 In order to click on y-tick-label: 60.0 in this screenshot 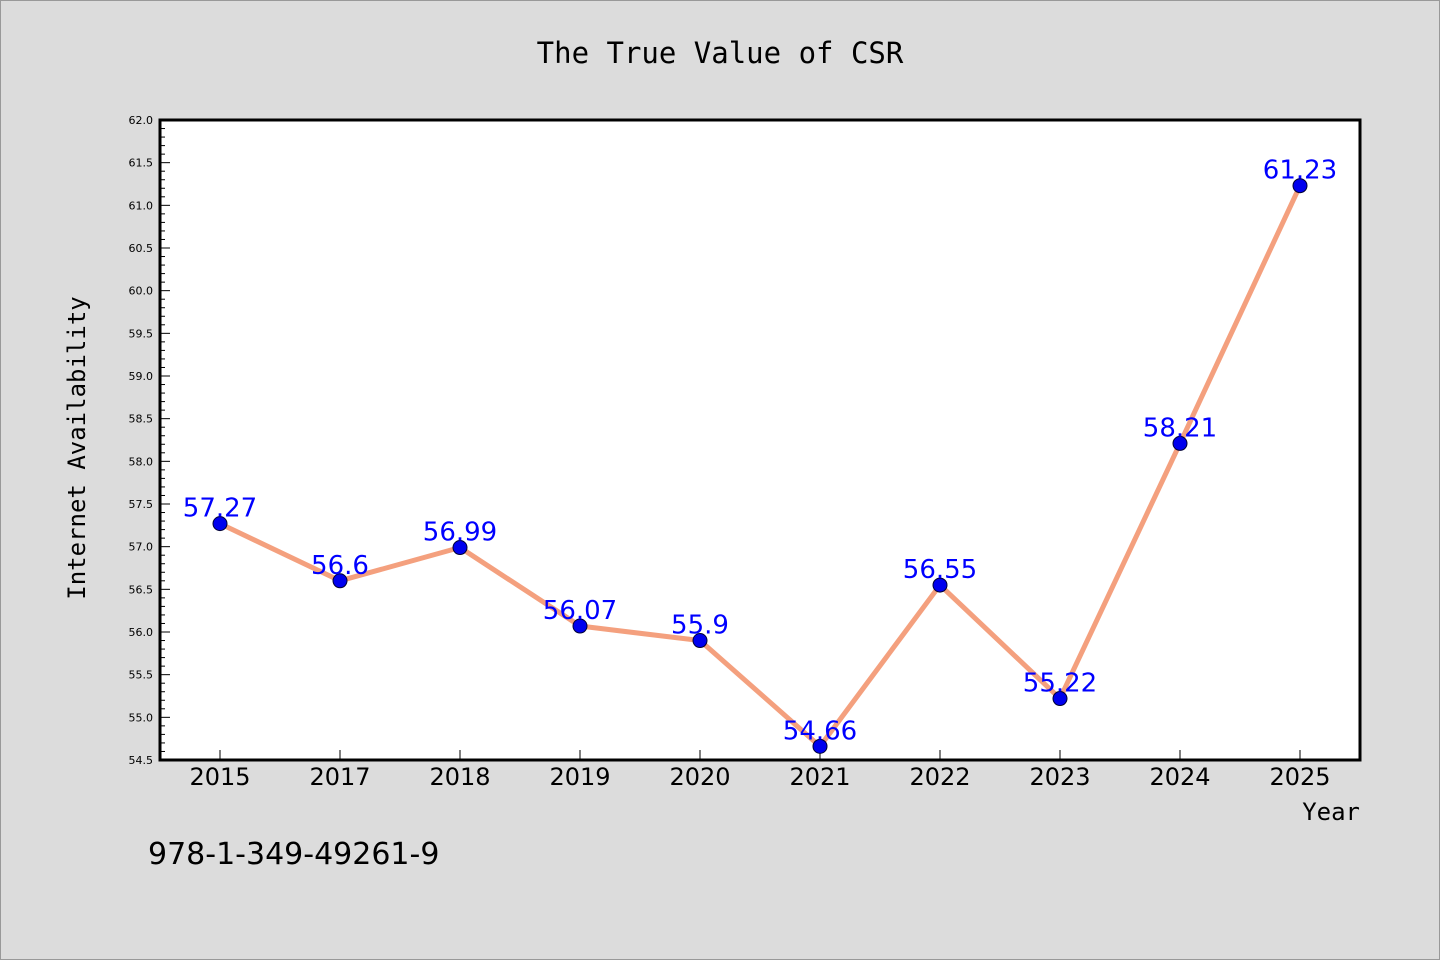, I will do `click(141, 291)`.